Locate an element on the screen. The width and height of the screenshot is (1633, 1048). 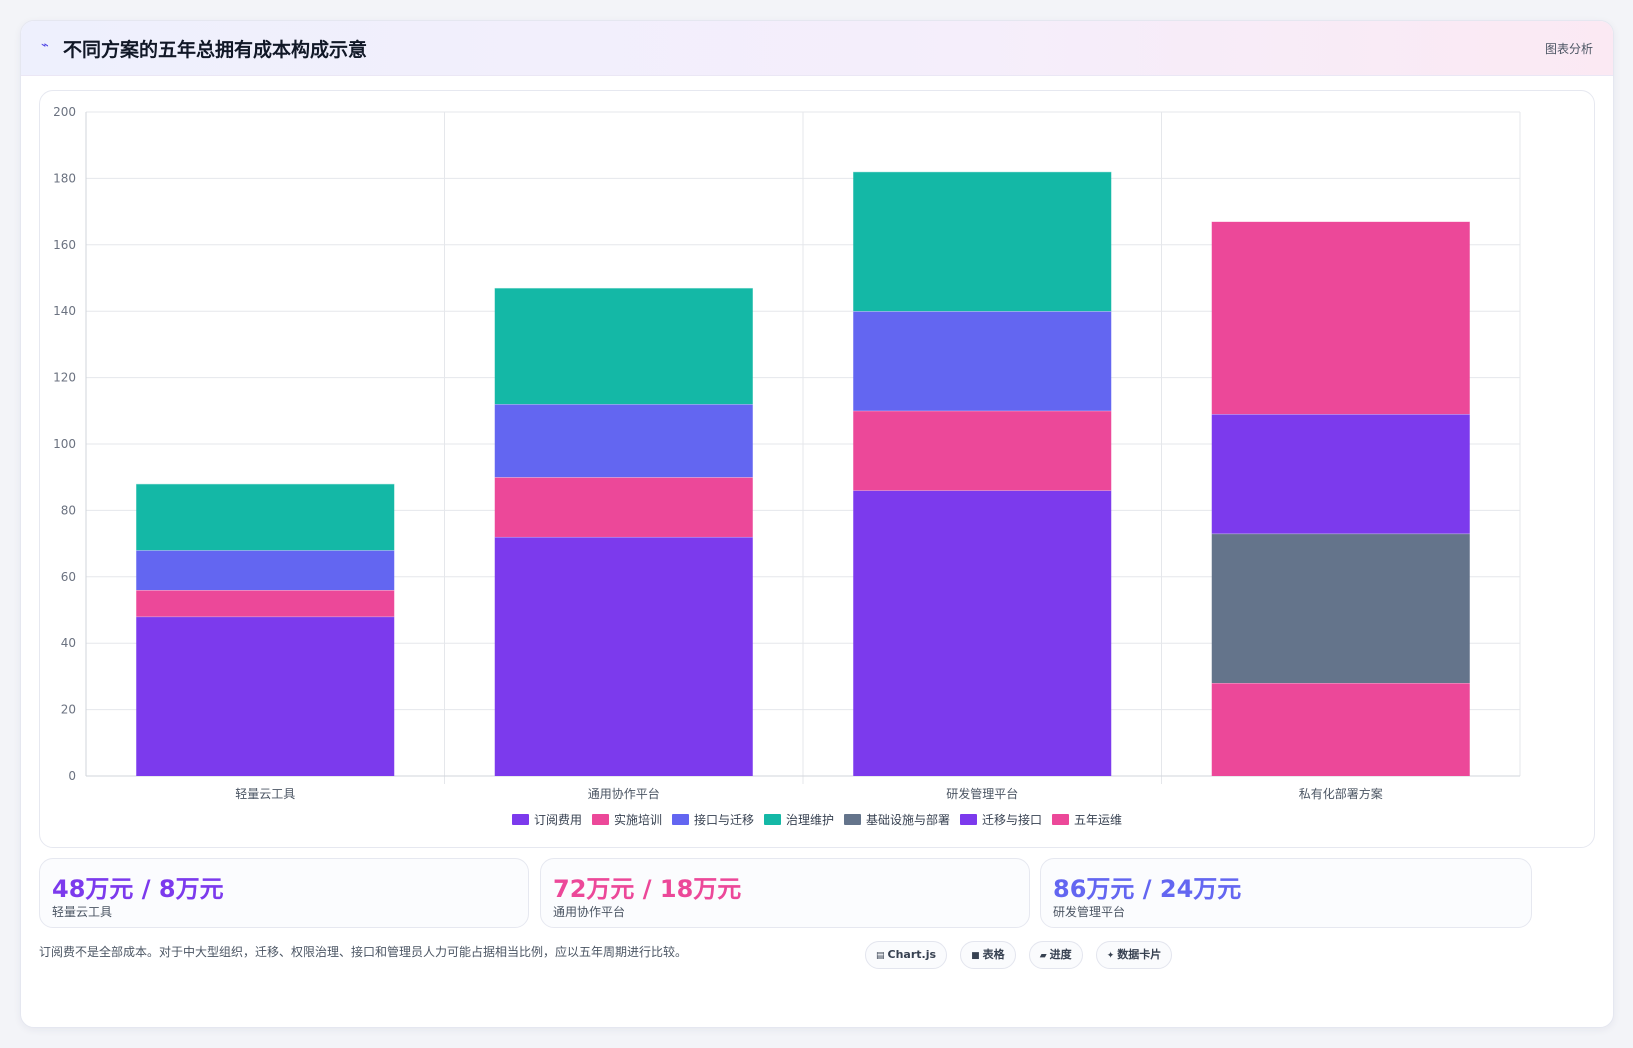
page-title: 不同方案的五年总拥有成本构成示意 is located at coordinates (215, 50).